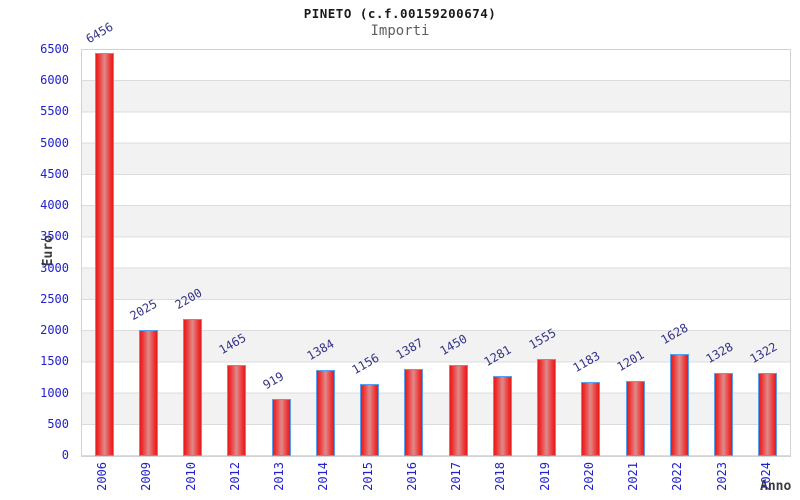  What do you see at coordinates (54, 361) in the screenshot?
I see `y-tick-label: 1500` at bounding box center [54, 361].